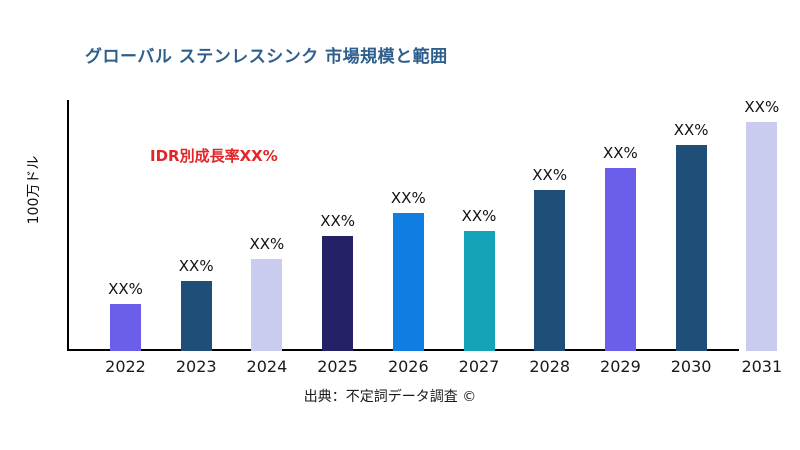  I want to click on x-tick-2024: 2024, so click(267, 366).